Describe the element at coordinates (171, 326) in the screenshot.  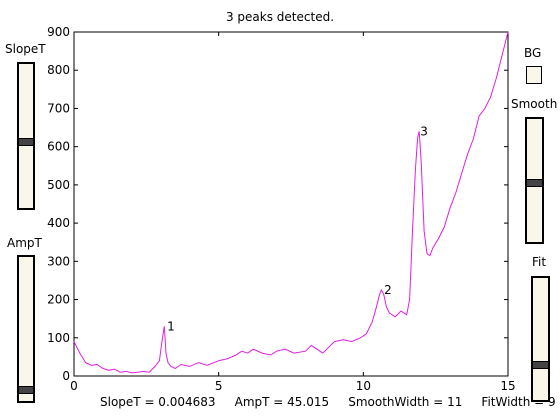
I see `peak-label: 1` at that location.